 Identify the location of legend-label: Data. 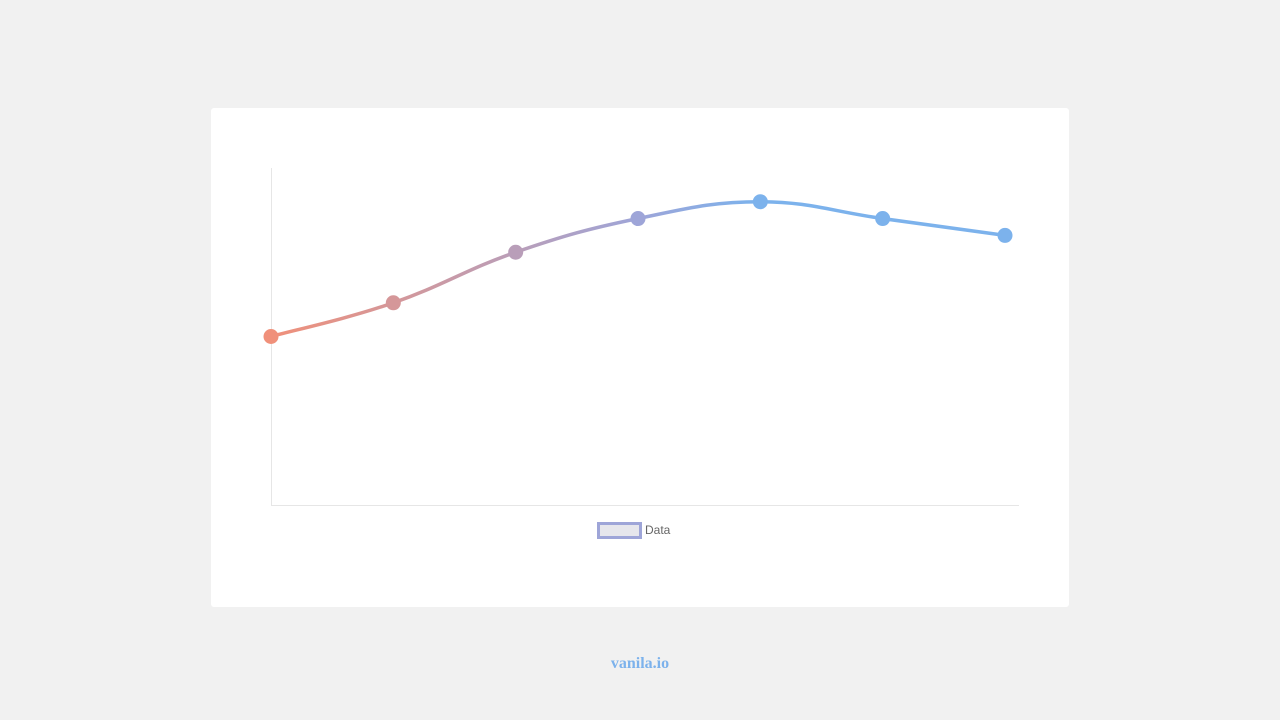
(658, 530).